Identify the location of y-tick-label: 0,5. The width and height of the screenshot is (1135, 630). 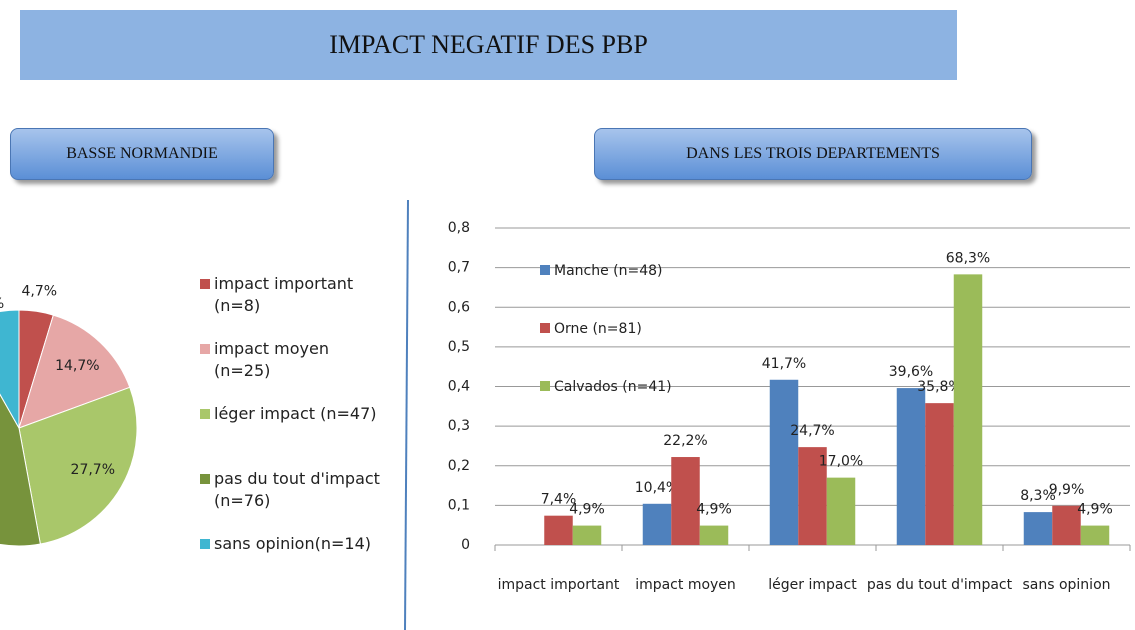
(459, 347).